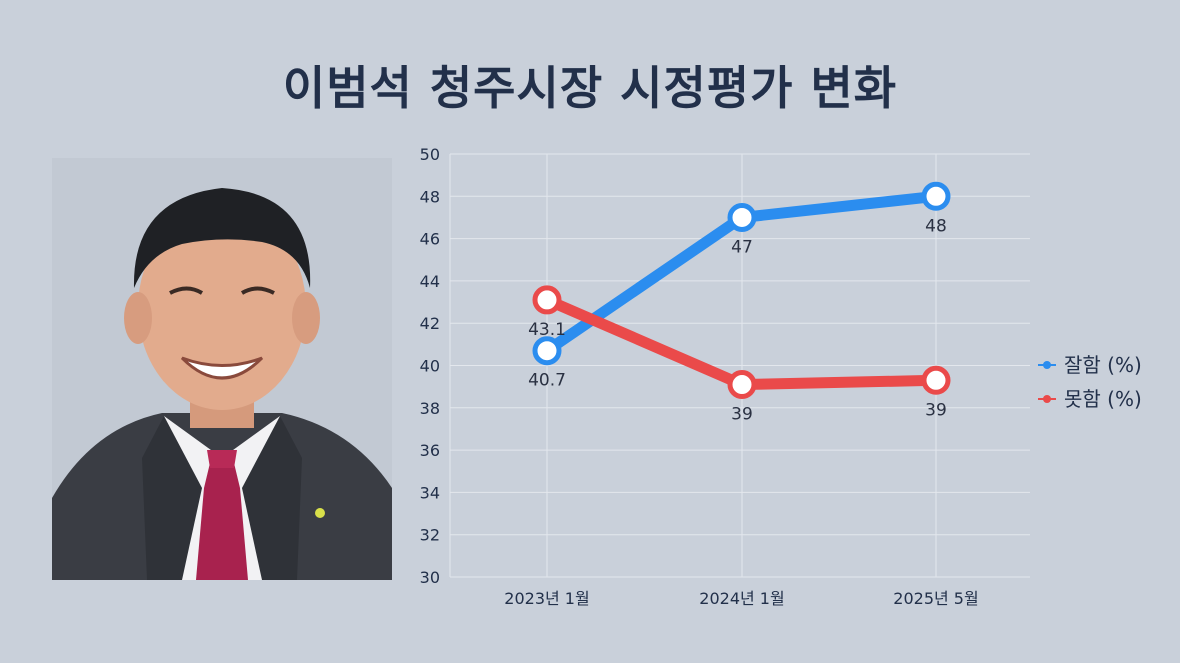  Describe the element at coordinates (430, 408) in the screenshot. I see `y-tick-label: 38` at that location.